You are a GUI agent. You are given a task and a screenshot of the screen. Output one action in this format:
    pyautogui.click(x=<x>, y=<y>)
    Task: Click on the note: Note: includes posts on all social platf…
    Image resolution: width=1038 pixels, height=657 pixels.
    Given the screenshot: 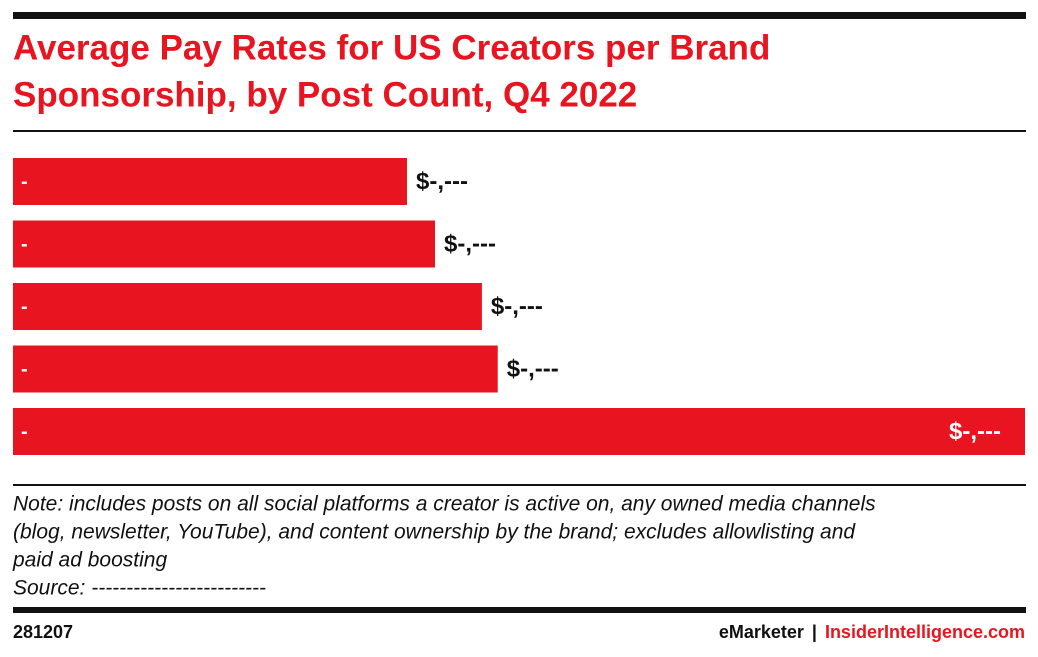 What is the action you would take?
    pyautogui.click(x=444, y=504)
    